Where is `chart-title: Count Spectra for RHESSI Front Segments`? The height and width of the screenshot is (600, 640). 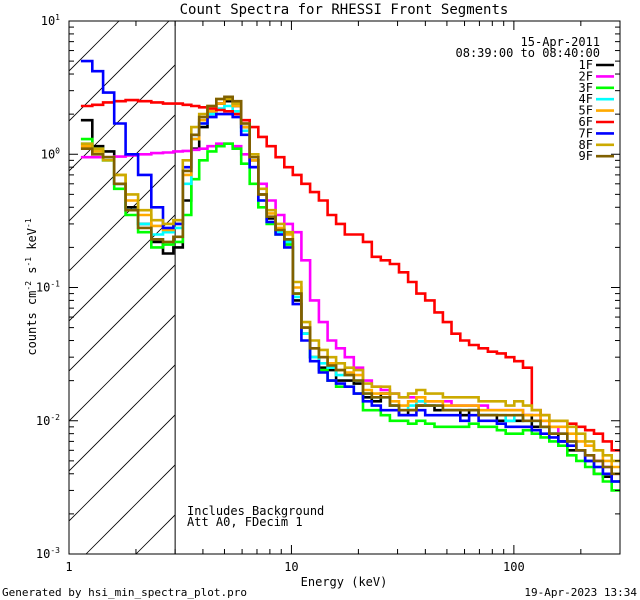 chart-title: Count Spectra for RHESSI Front Segments is located at coordinates (344, 10).